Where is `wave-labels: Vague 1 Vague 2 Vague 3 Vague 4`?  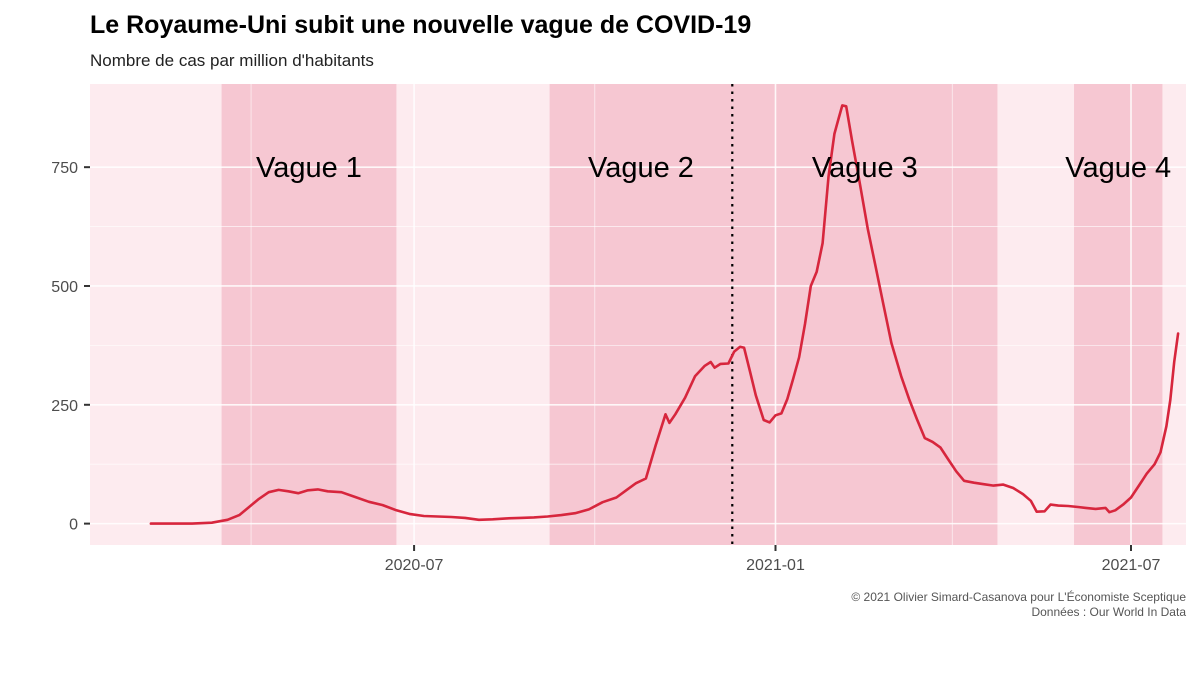
wave-labels: Vague 1 Vague 2 Vague 3 Vague 4 is located at coordinates (713, 168).